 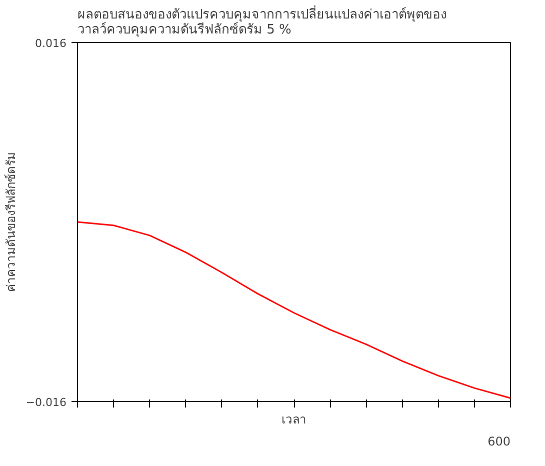 What do you see at coordinates (294, 419) in the screenshot?
I see `x-axis-title: เวลา` at bounding box center [294, 419].